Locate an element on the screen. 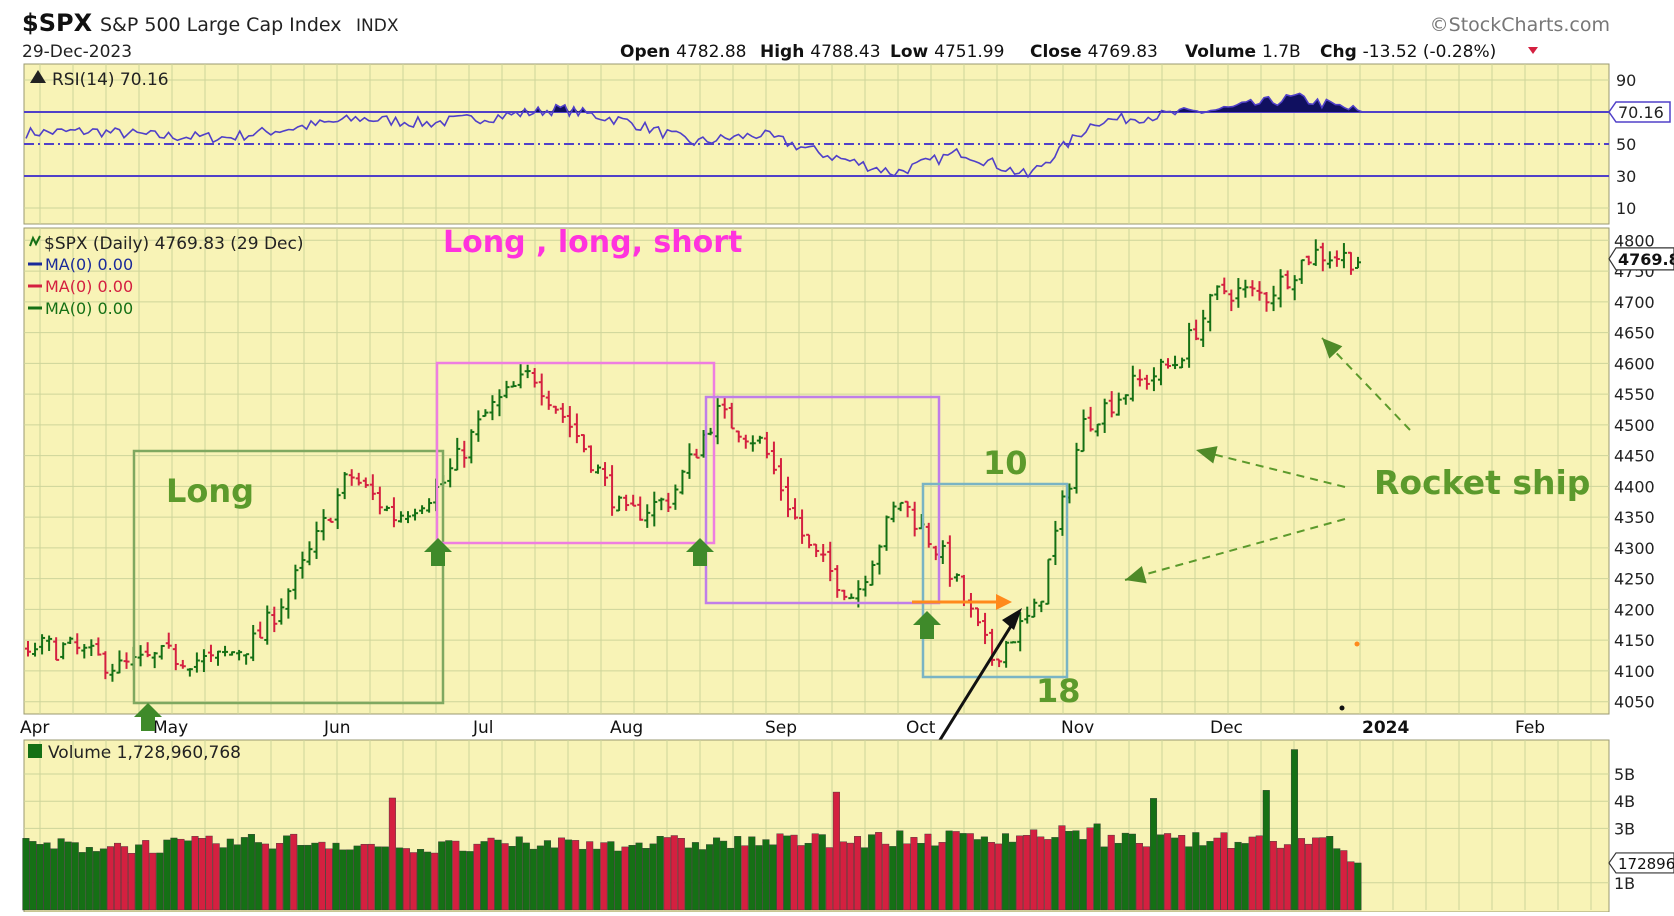  x-tick-label: May is located at coordinates (170, 728).